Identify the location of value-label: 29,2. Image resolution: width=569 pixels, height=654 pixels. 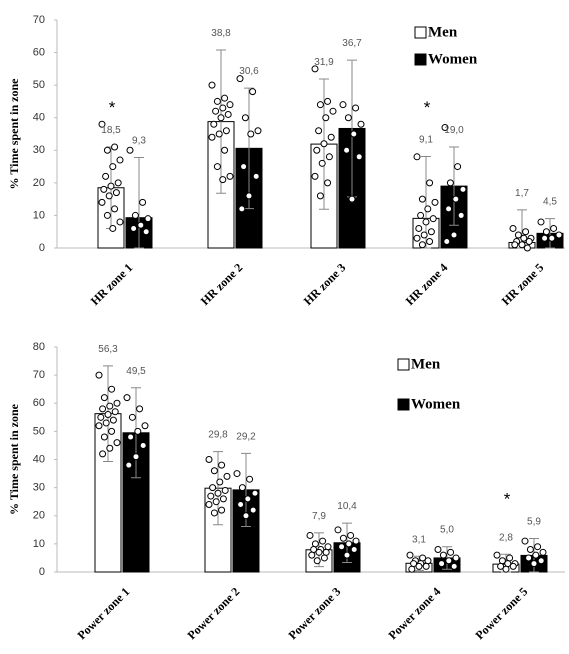
(246, 436).